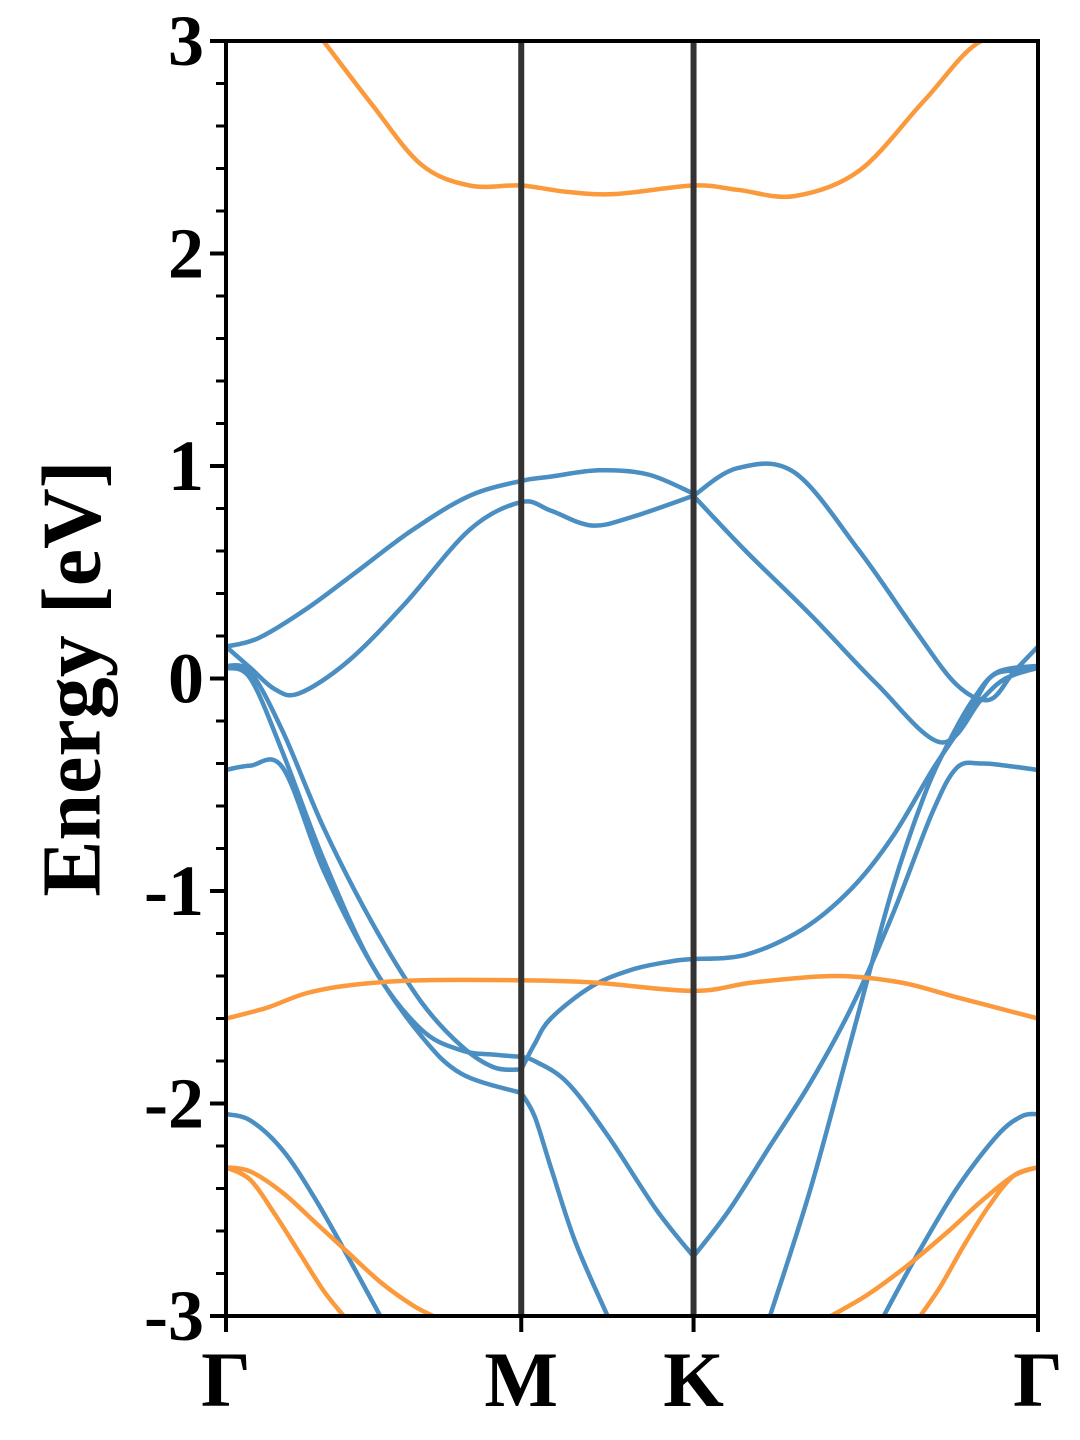 This screenshot has width=1080, height=1440. Describe the element at coordinates (226, 1379) in the screenshot. I see `x-tick-label-1: Γ` at that location.